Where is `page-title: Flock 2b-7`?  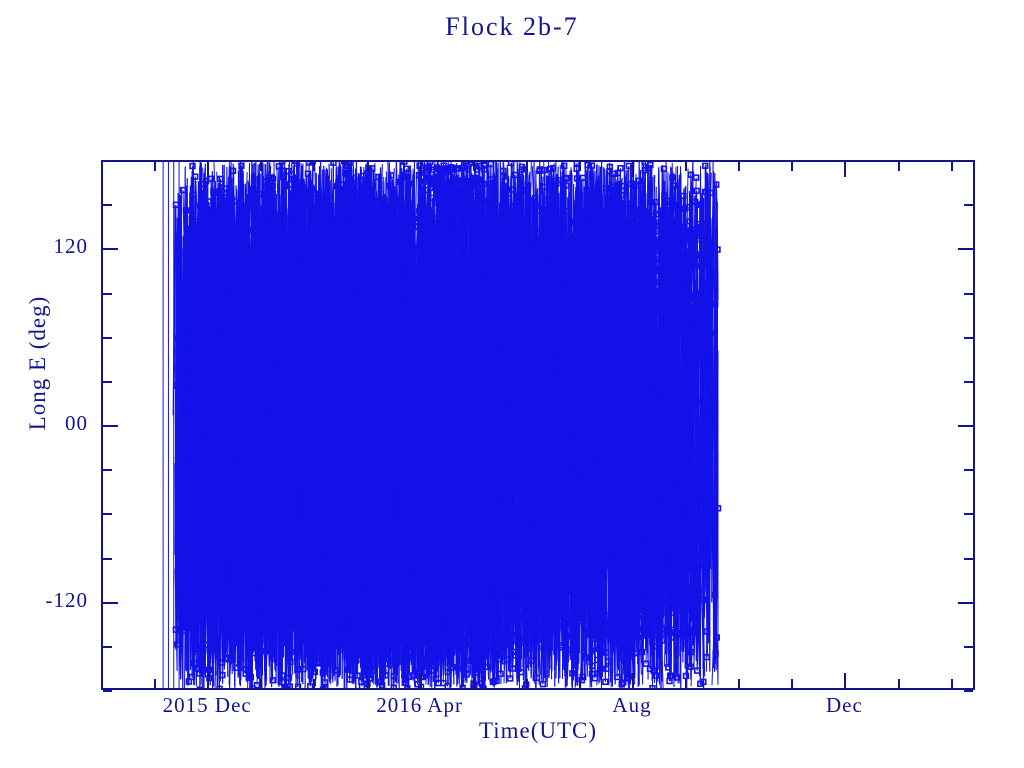
page-title: Flock 2b-7 is located at coordinates (512, 27).